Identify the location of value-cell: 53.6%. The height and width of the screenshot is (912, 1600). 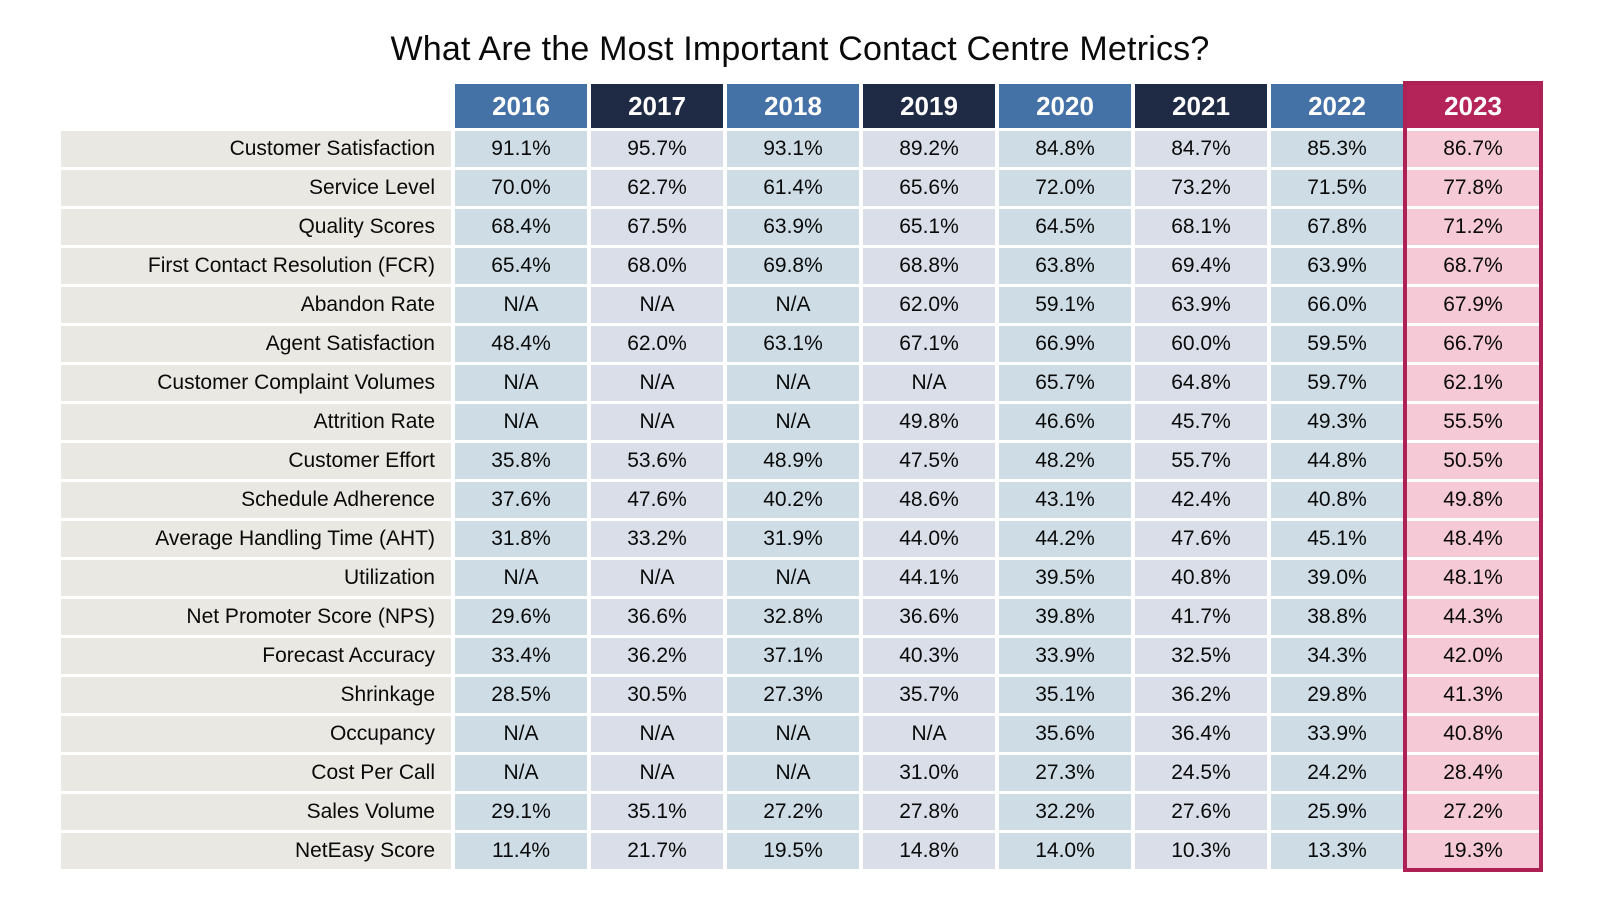
(657, 461).